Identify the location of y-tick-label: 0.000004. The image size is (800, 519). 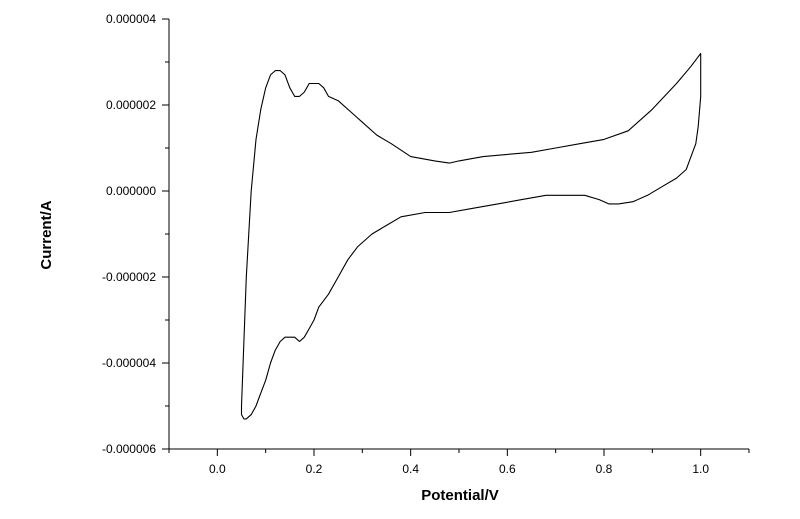
(131, 19).